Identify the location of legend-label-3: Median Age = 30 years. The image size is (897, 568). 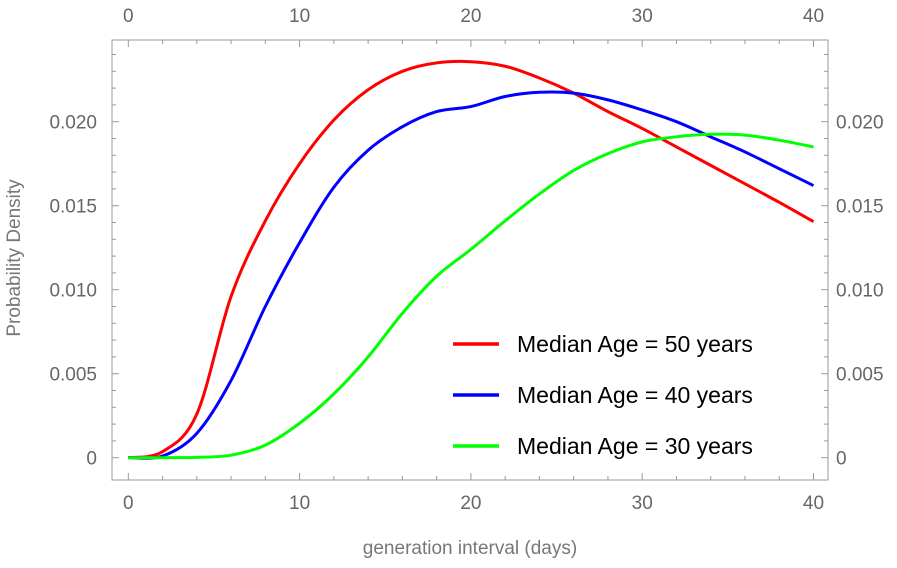
(635, 446).